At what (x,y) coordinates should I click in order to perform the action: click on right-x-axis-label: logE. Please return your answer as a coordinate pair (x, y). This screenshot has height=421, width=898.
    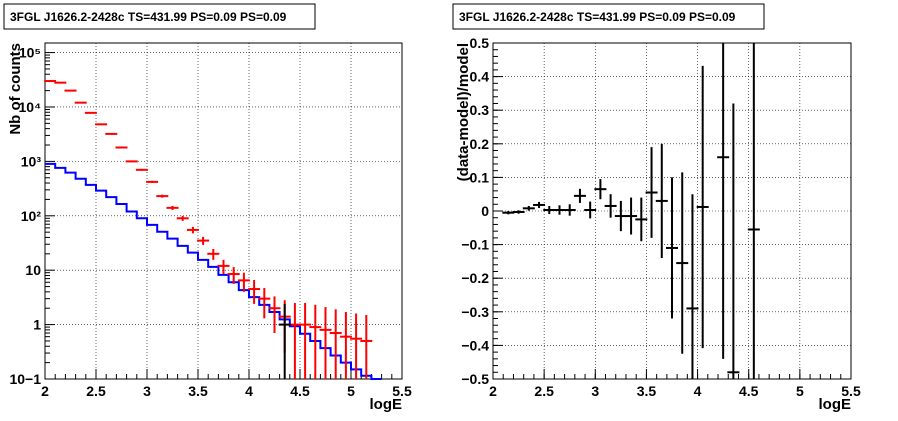
    Looking at the image, I should click on (835, 404).